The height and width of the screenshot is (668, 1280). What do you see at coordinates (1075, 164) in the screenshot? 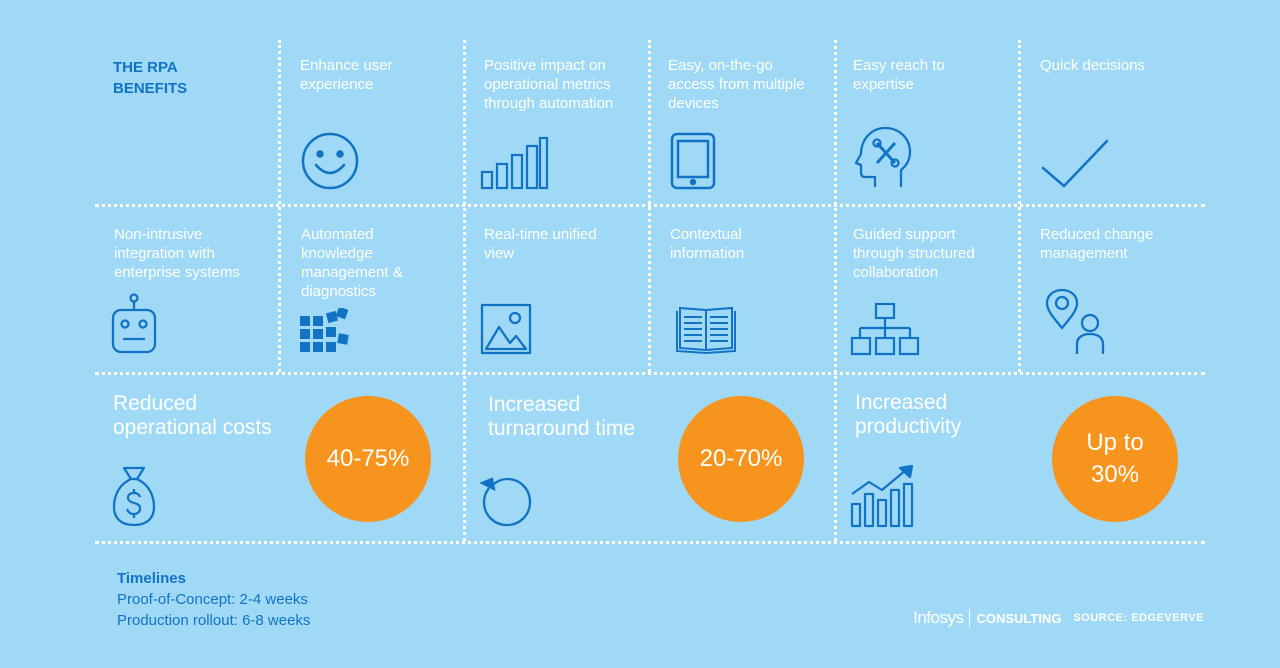
I see `checkmark-icon` at bounding box center [1075, 164].